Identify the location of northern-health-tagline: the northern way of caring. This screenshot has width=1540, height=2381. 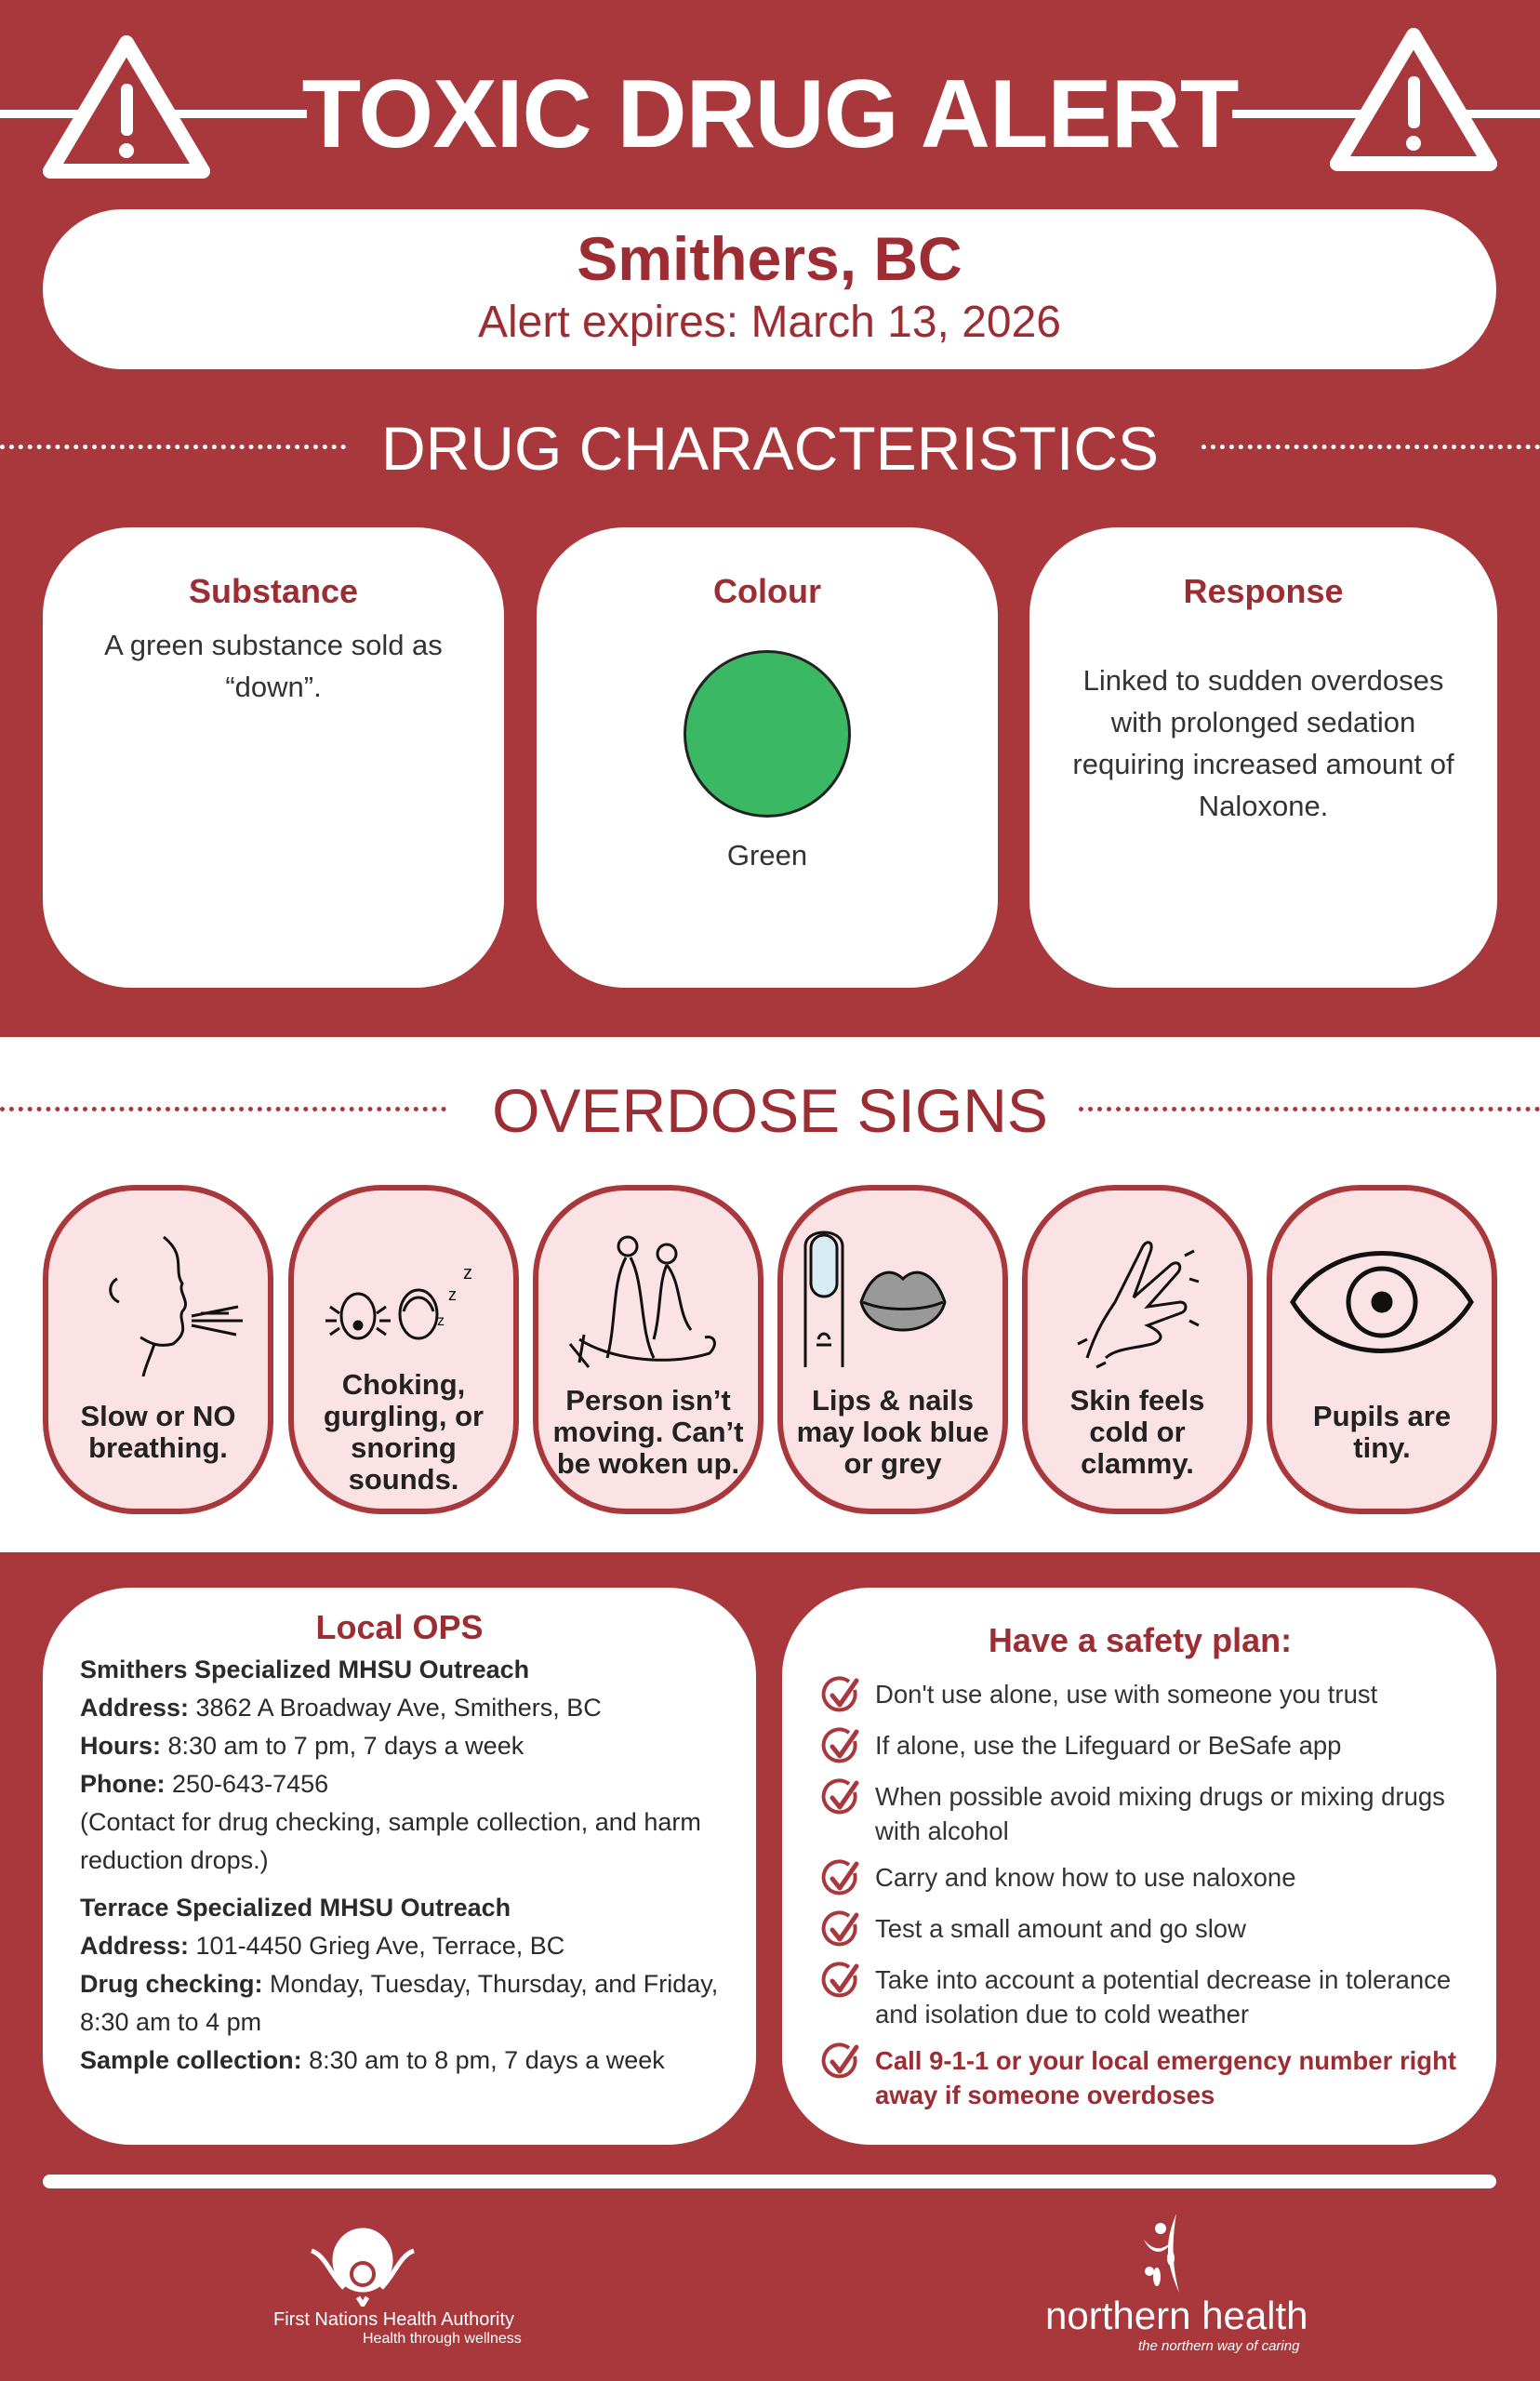
(1219, 2346).